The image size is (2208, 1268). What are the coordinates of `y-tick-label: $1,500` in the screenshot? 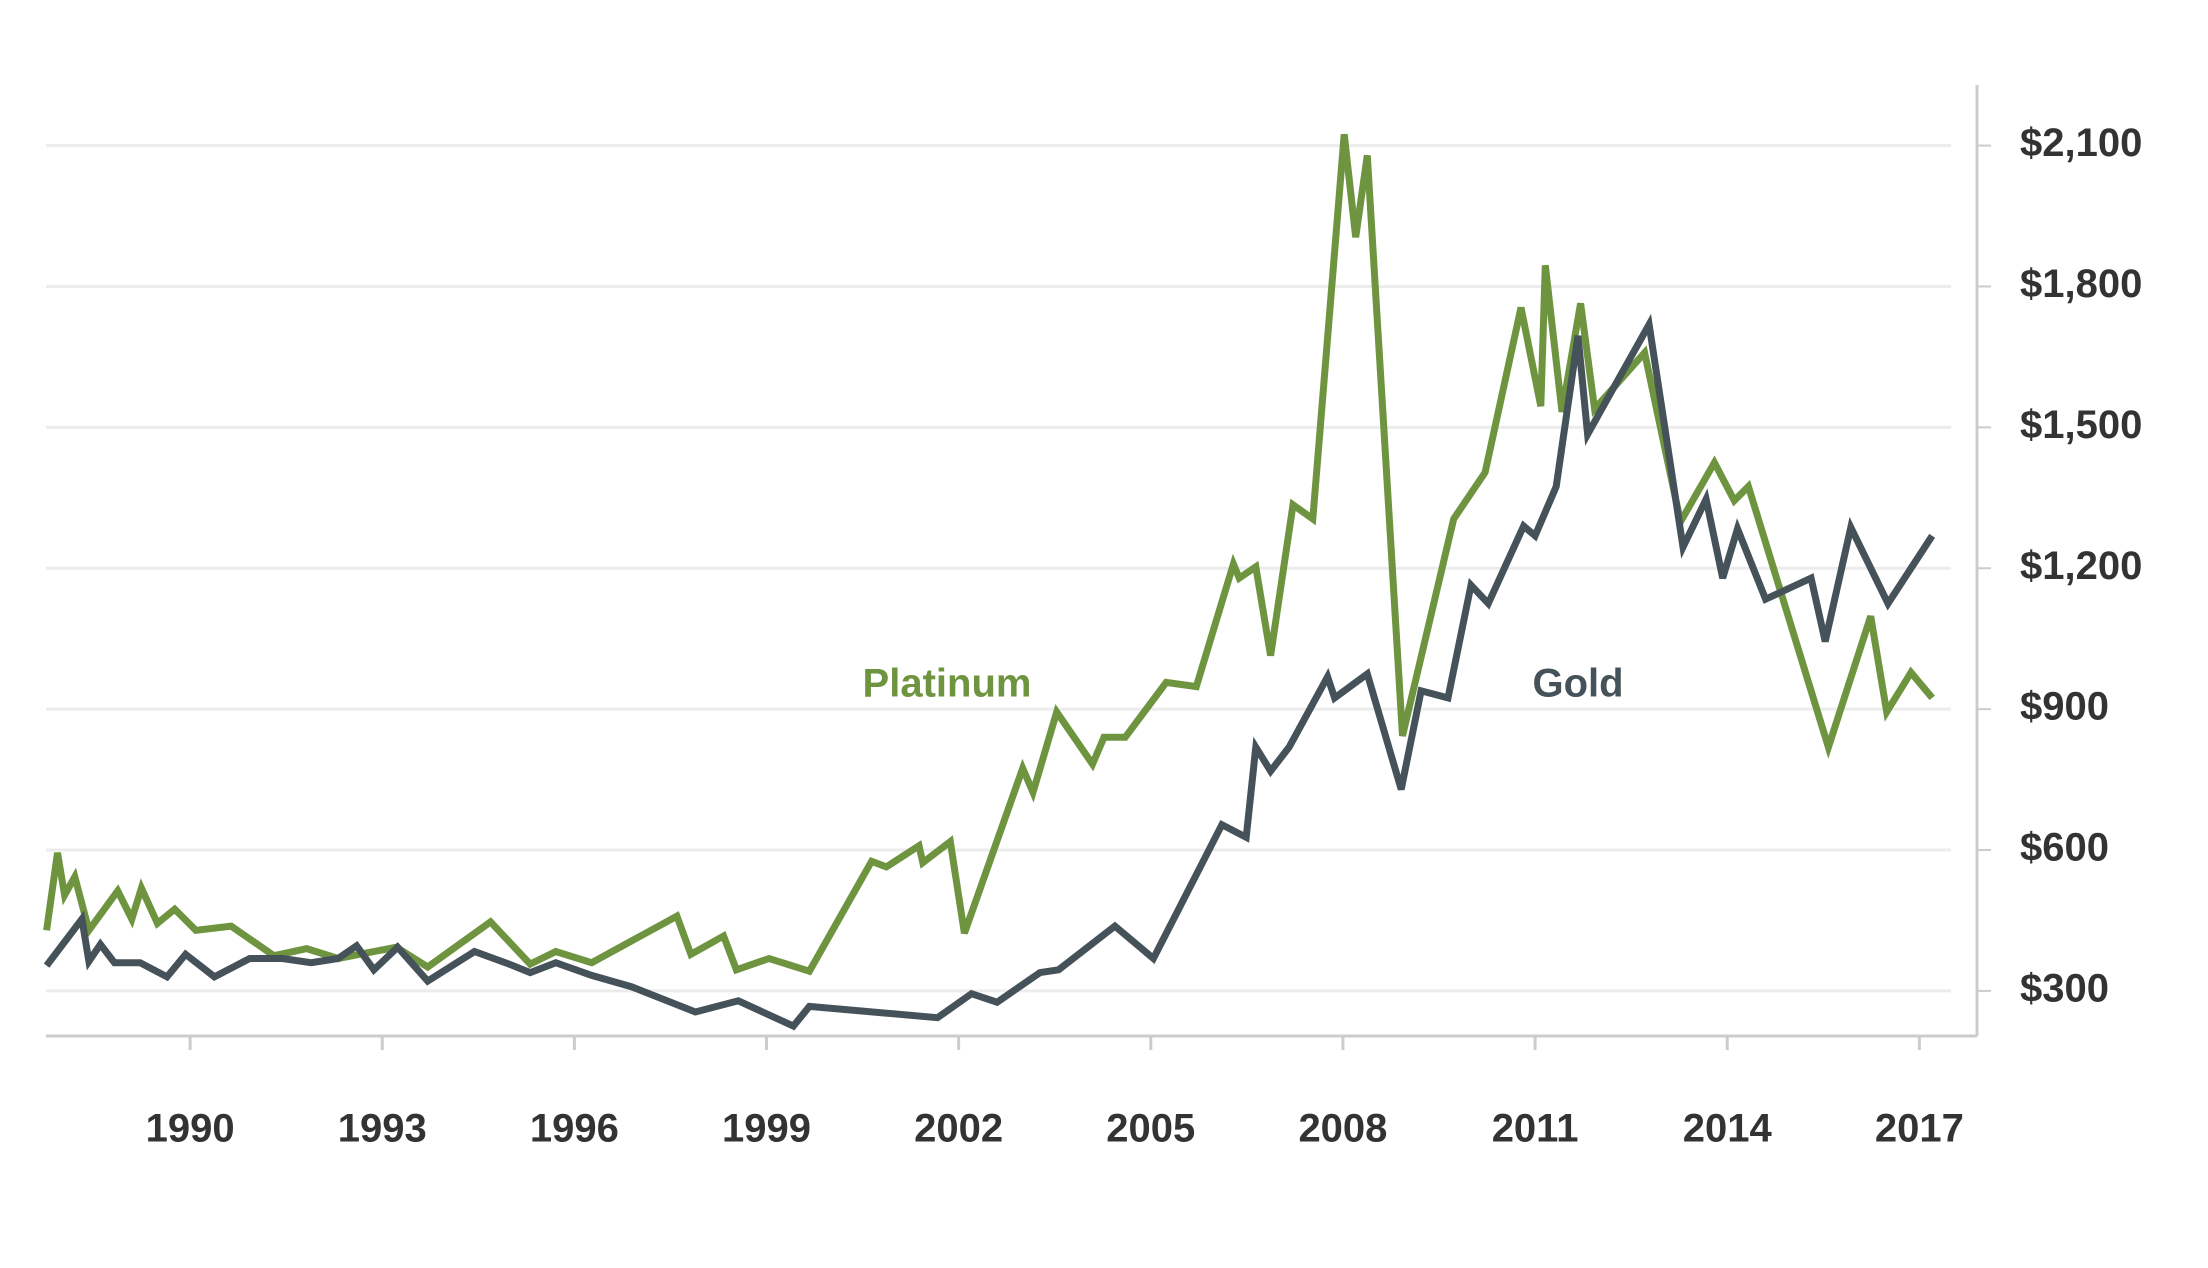 It's located at (2081, 425).